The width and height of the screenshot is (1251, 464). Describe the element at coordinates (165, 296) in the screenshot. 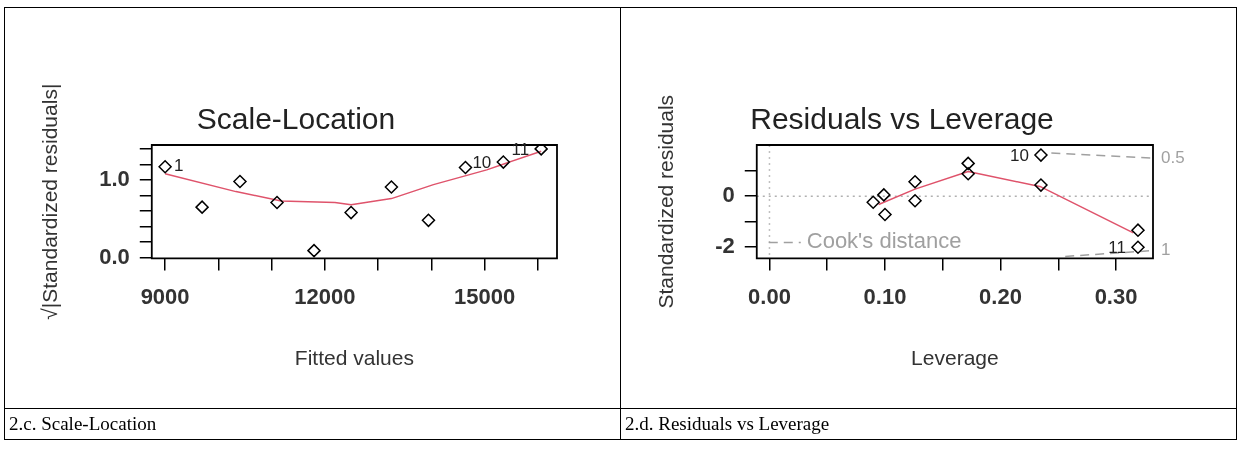

I see `x-tick-label: 9000` at that location.